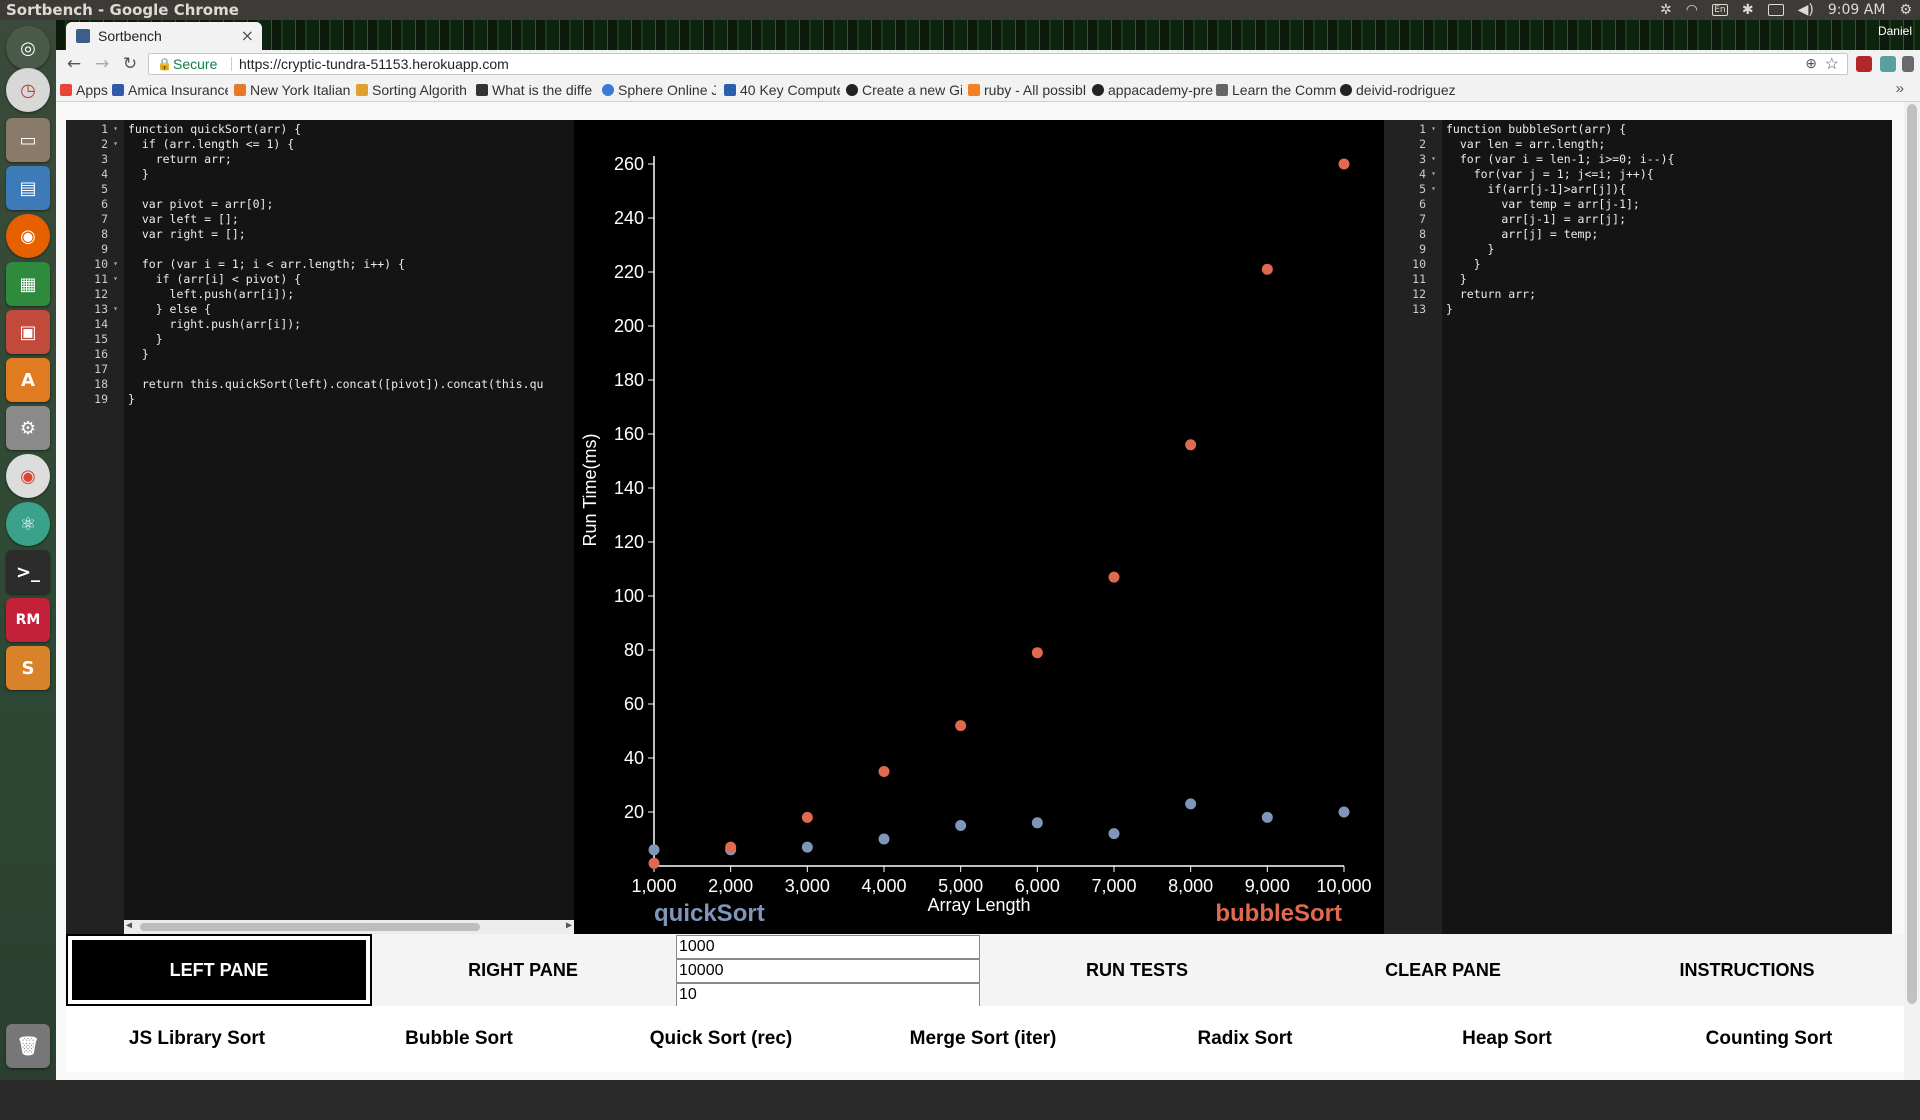 The height and width of the screenshot is (1120, 1920). What do you see at coordinates (28, 620) in the screenshot?
I see `rubymine-icon: RM` at bounding box center [28, 620].